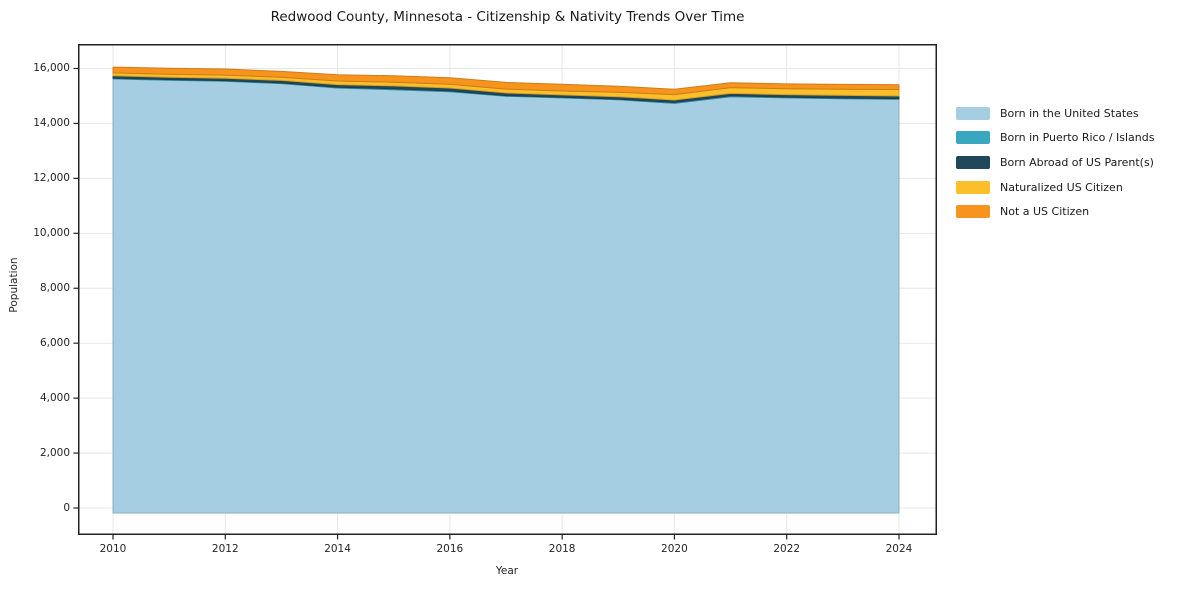  I want to click on y-tick-label: 14,000, so click(51, 122).